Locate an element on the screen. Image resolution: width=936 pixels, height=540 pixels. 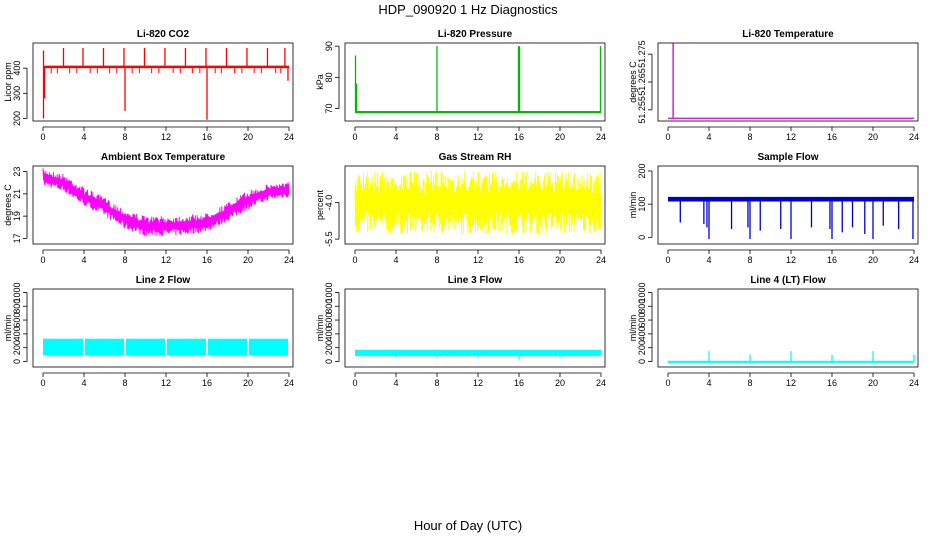
data-series-line is located at coordinates (478, 202).